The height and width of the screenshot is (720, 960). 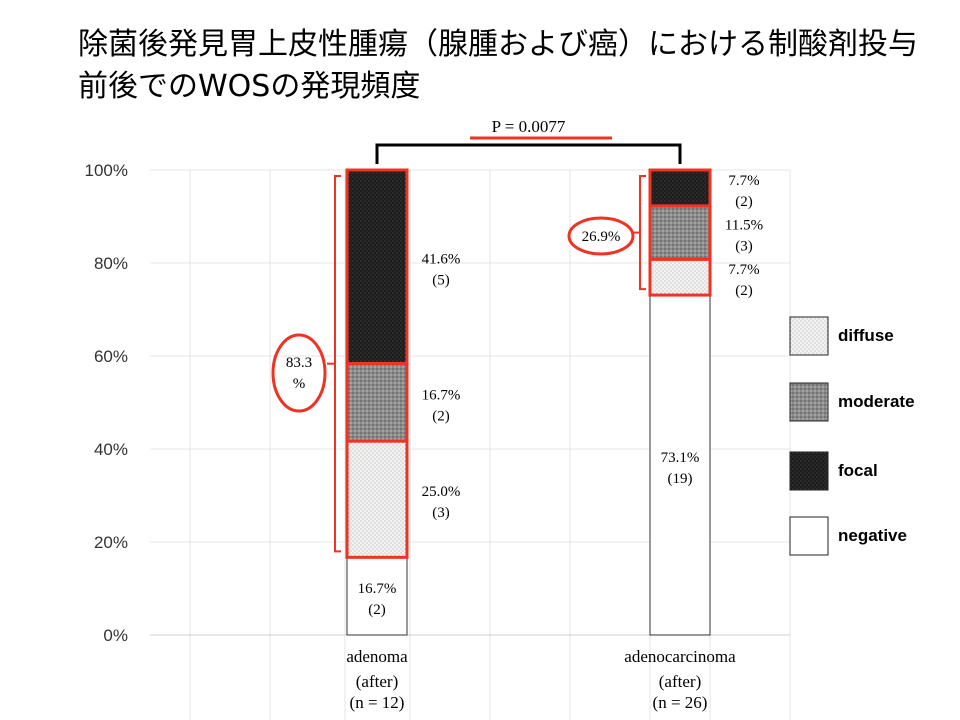 What do you see at coordinates (377, 656) in the screenshot?
I see `x-category-label: adenoma` at bounding box center [377, 656].